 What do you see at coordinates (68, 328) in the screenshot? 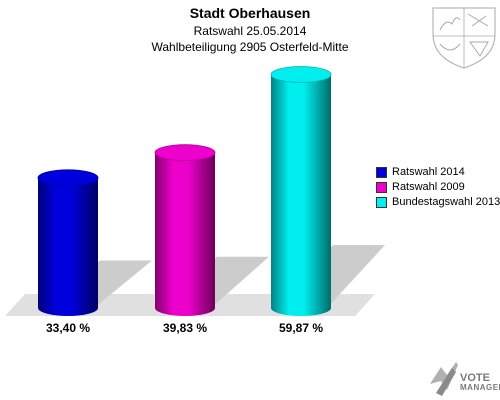
I see `value-label: 33,40 %` at bounding box center [68, 328].